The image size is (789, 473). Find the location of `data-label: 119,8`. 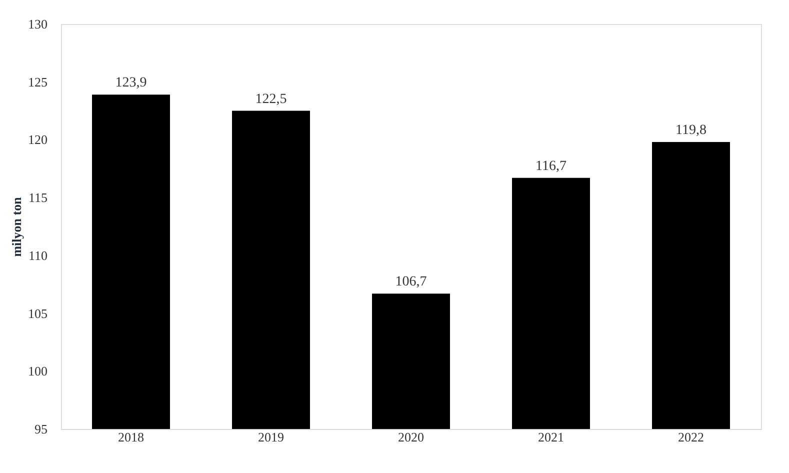

data-label: 119,8 is located at coordinates (691, 130).